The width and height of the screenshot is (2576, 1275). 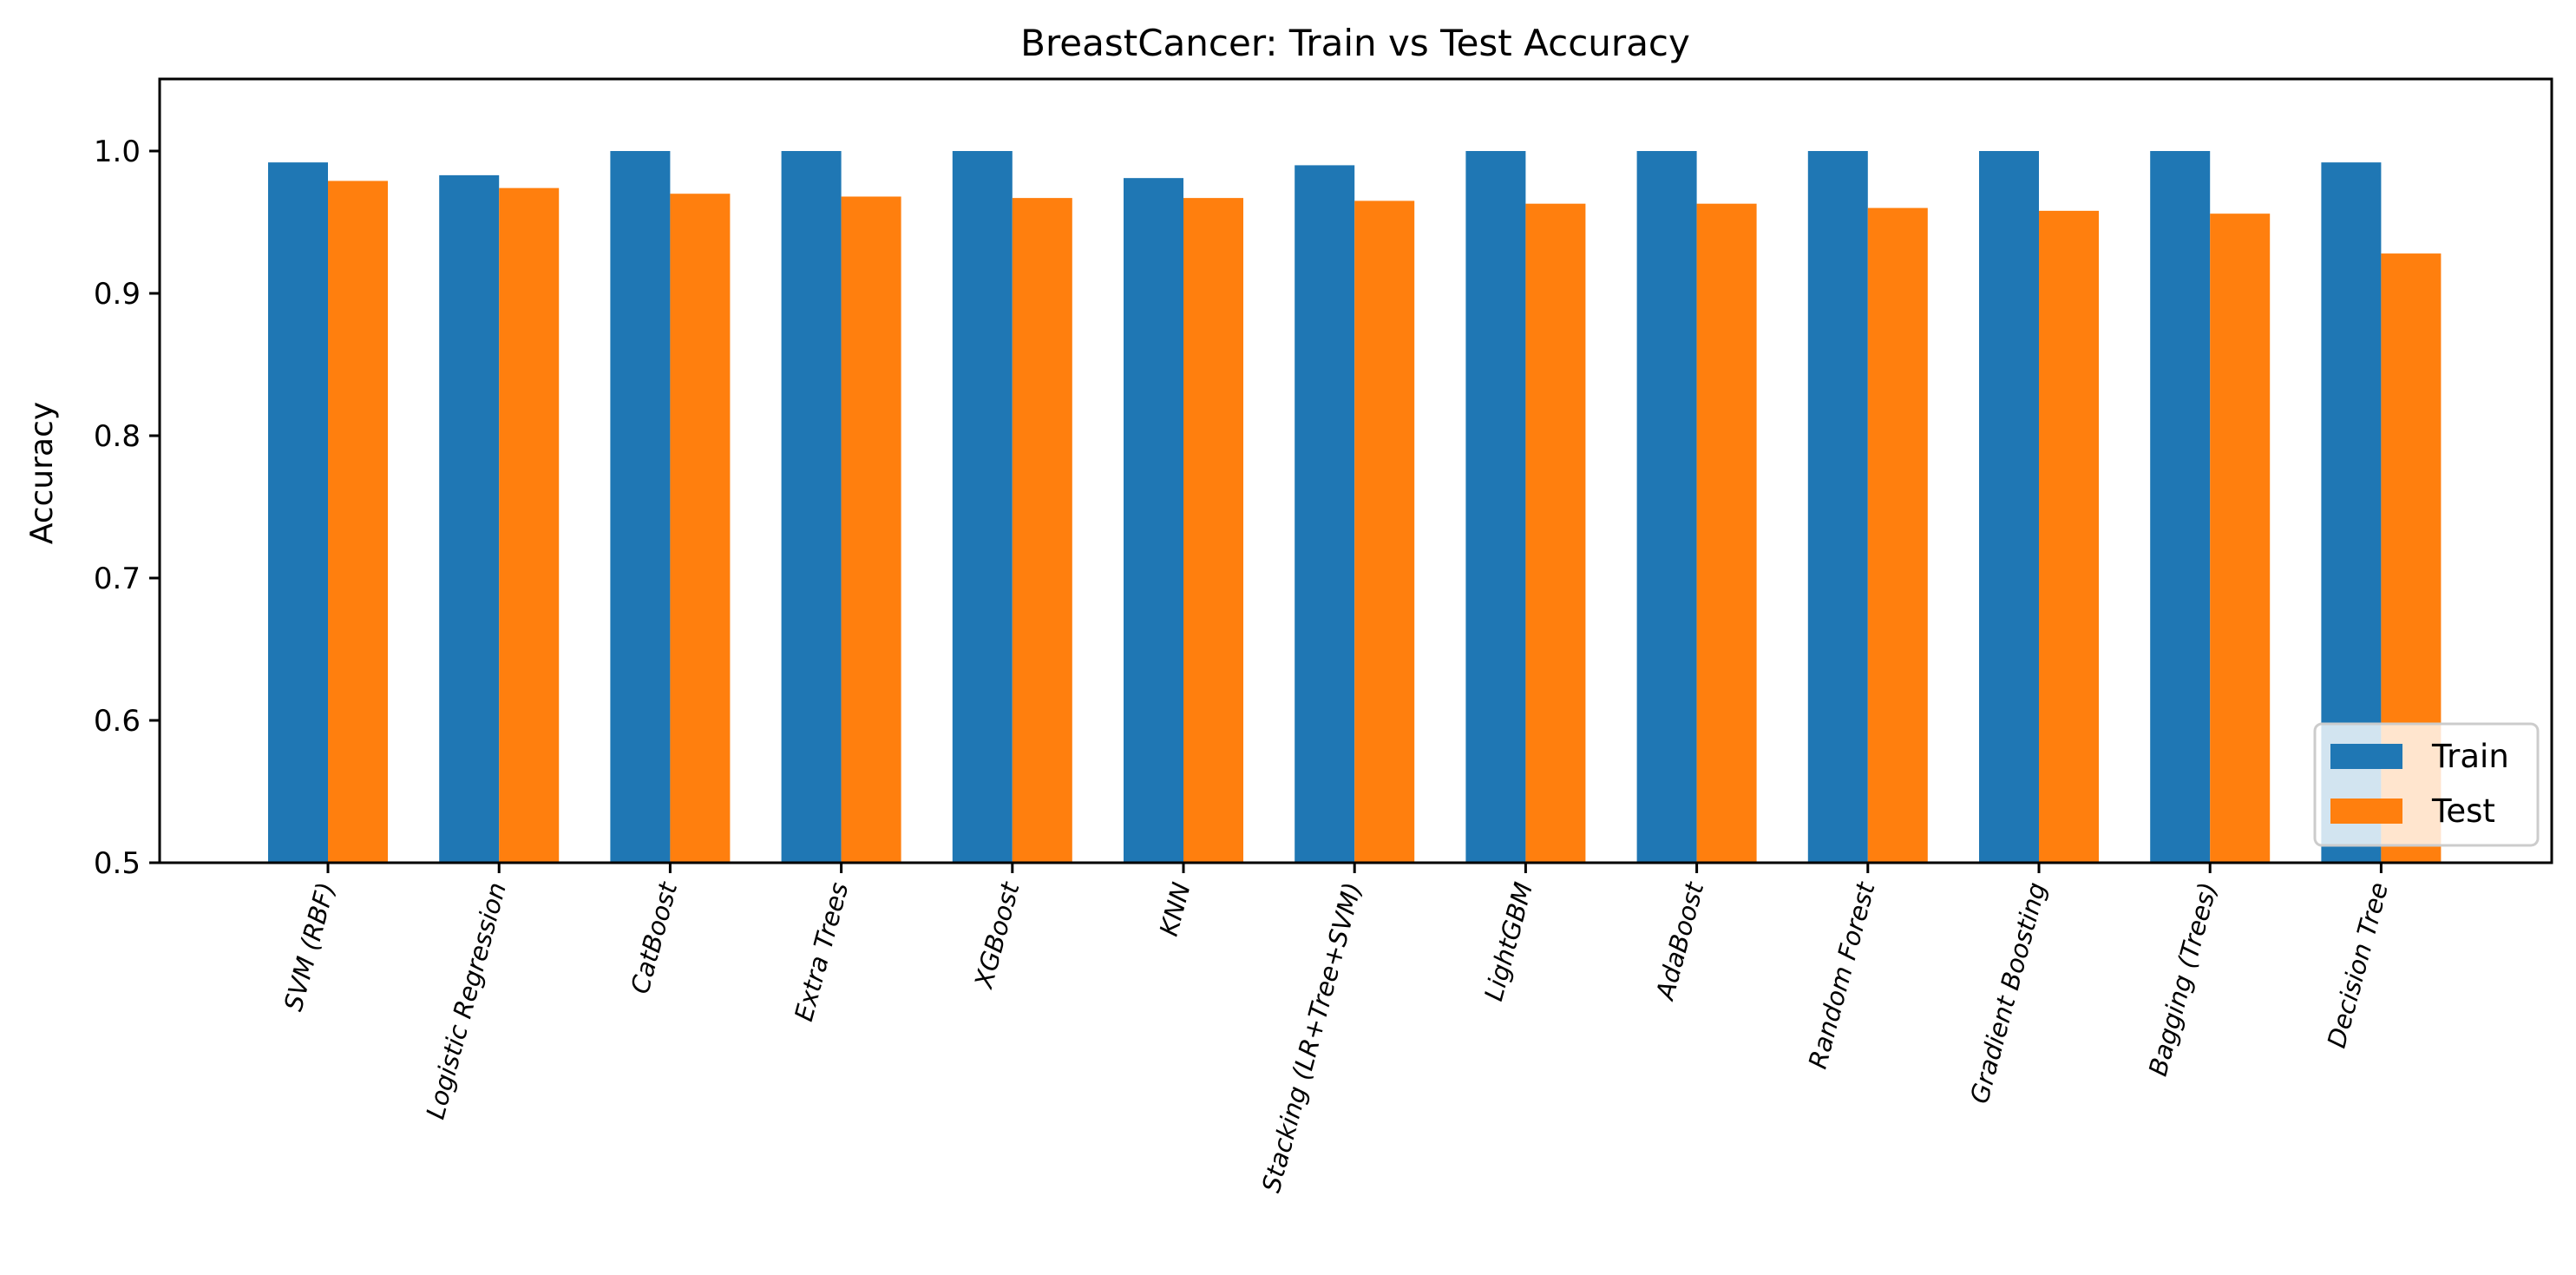 I want to click on legend-label-test: Test, so click(x=2463, y=811).